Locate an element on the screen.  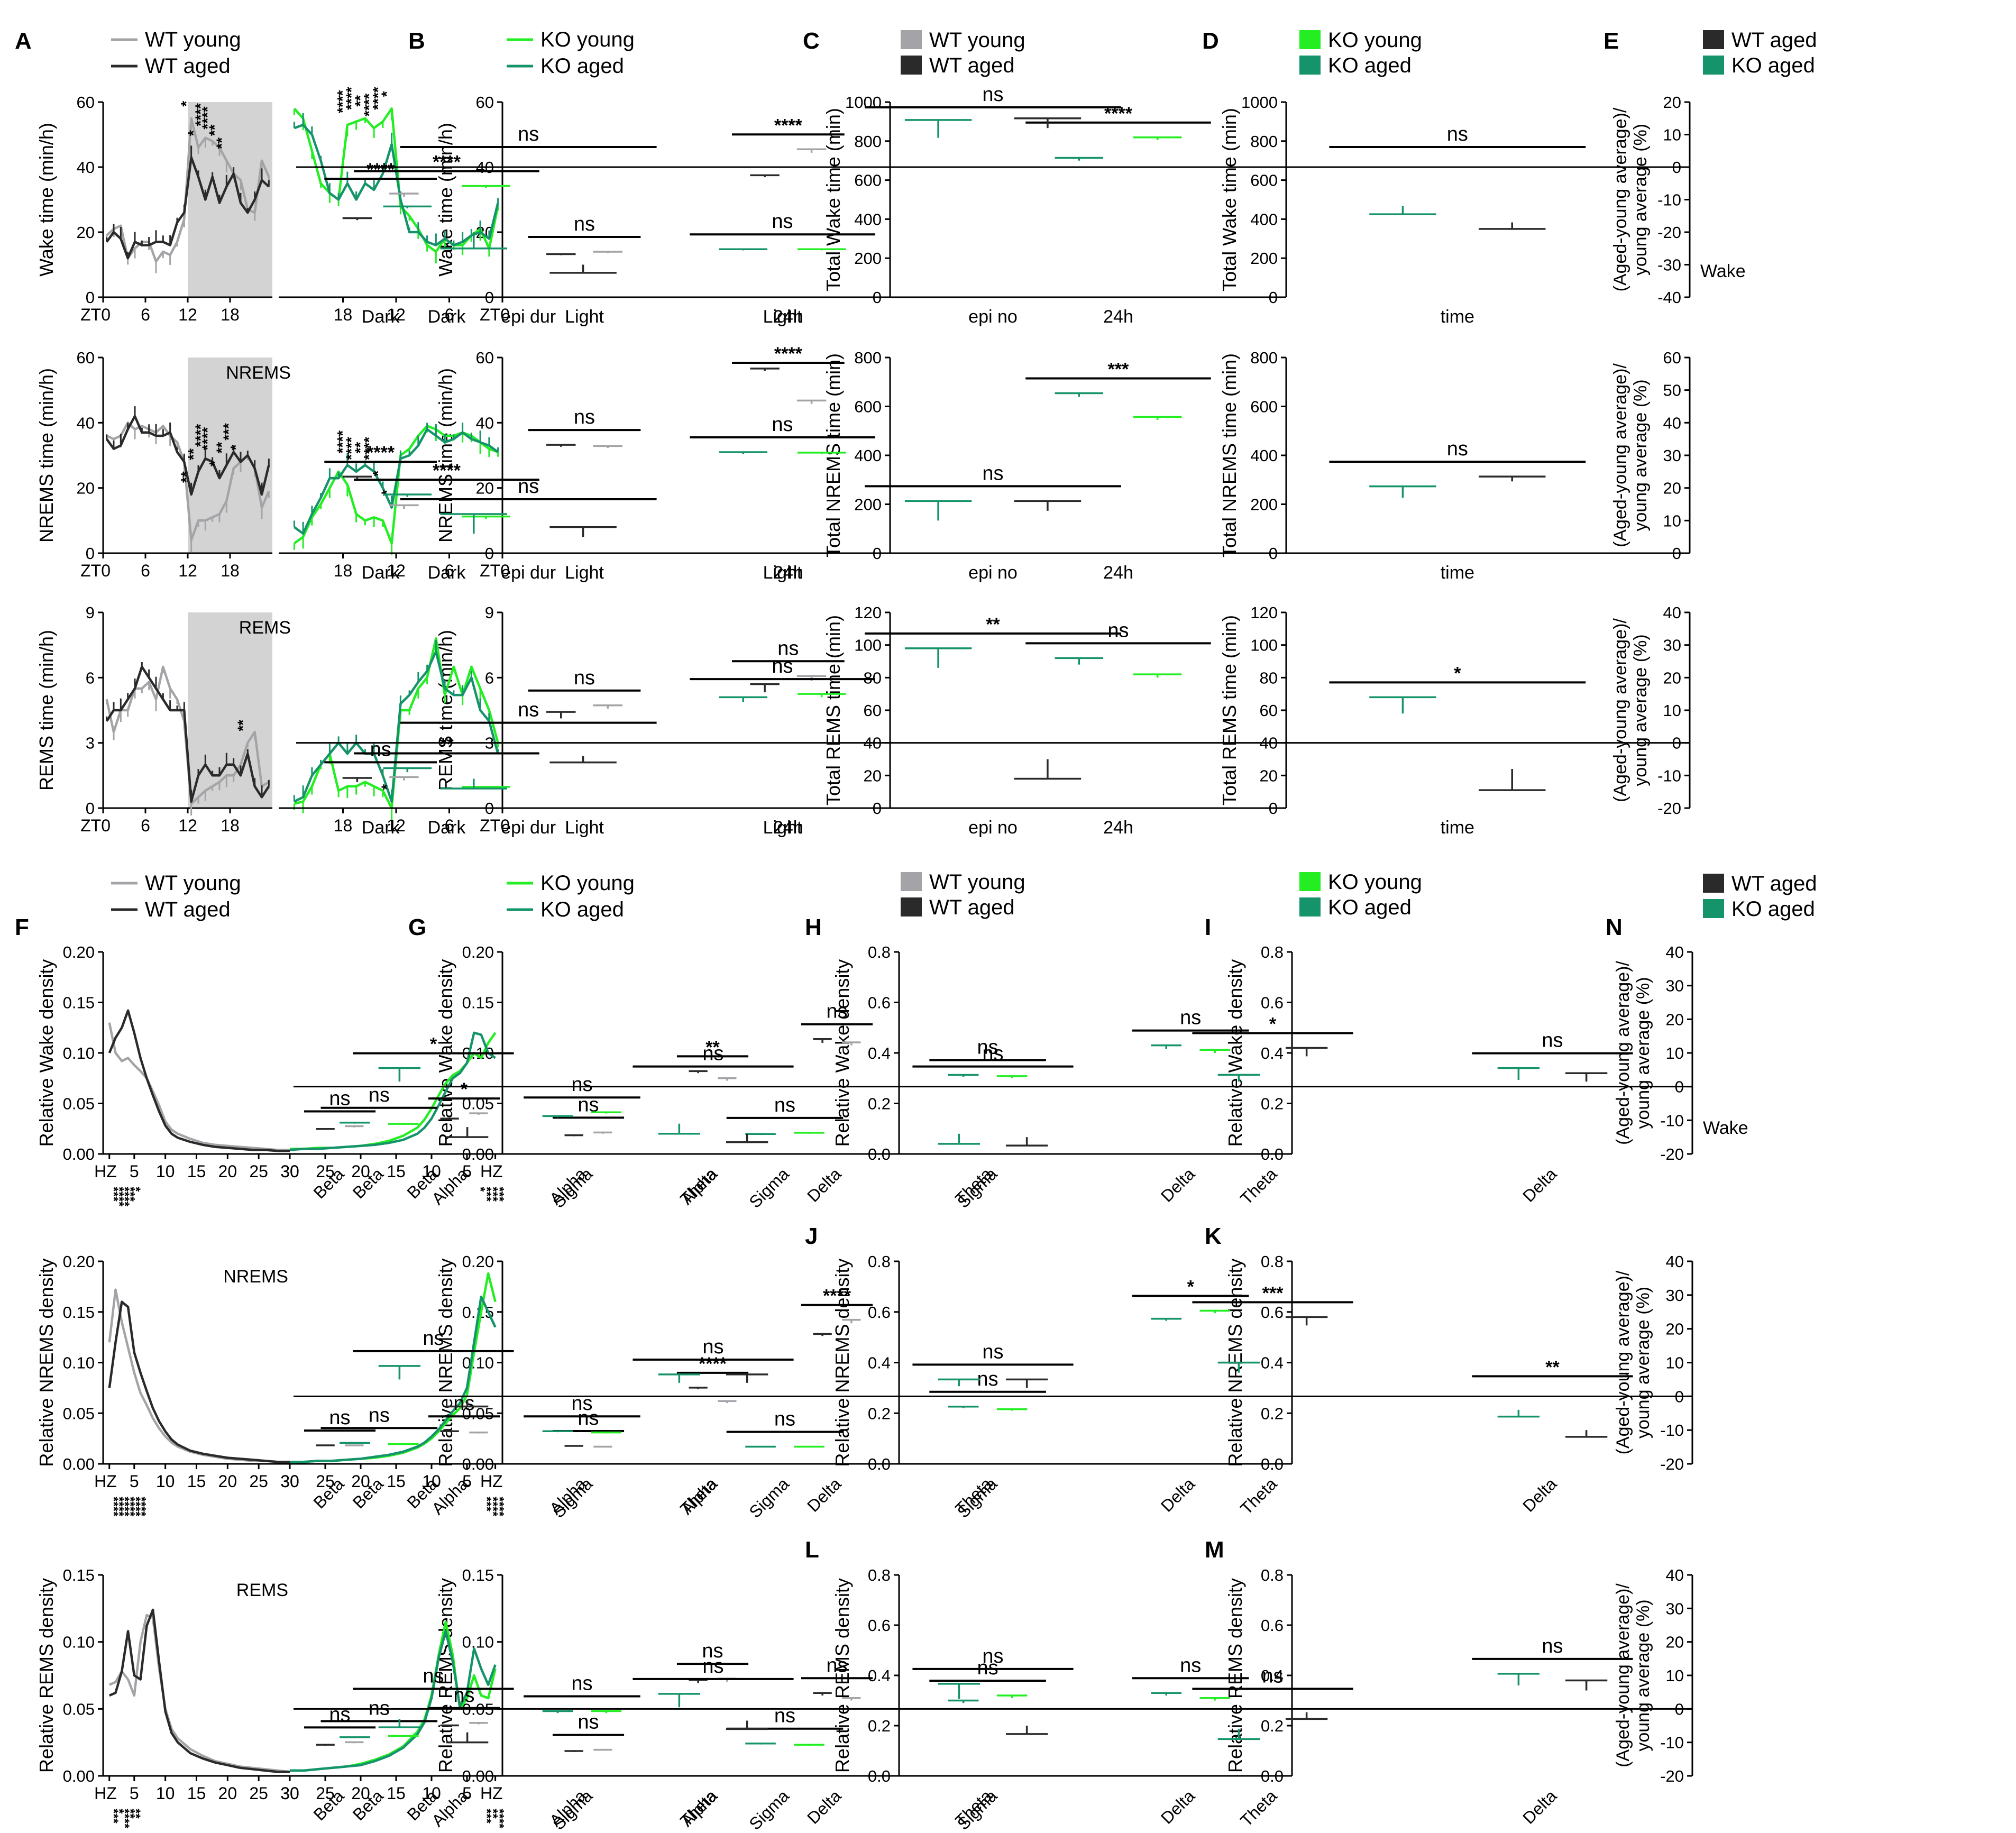
y-tick-label: 0.4 is located at coordinates (879, 1363).